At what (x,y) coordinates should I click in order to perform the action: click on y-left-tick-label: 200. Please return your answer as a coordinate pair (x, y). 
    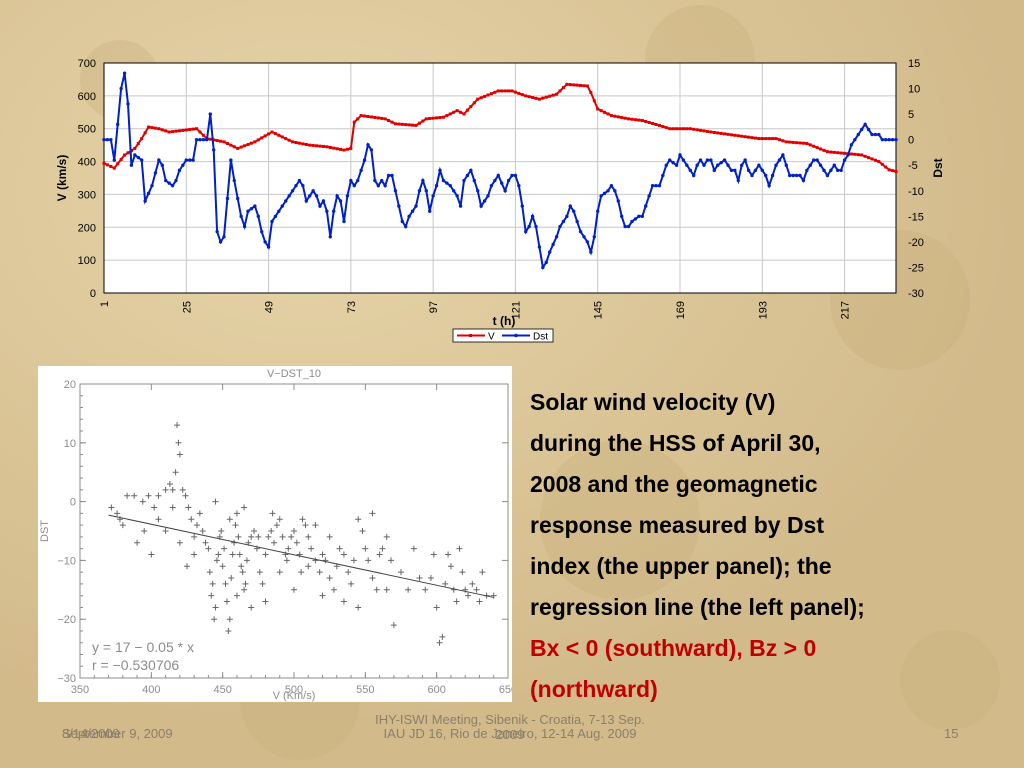
    Looking at the image, I should click on (87, 228).